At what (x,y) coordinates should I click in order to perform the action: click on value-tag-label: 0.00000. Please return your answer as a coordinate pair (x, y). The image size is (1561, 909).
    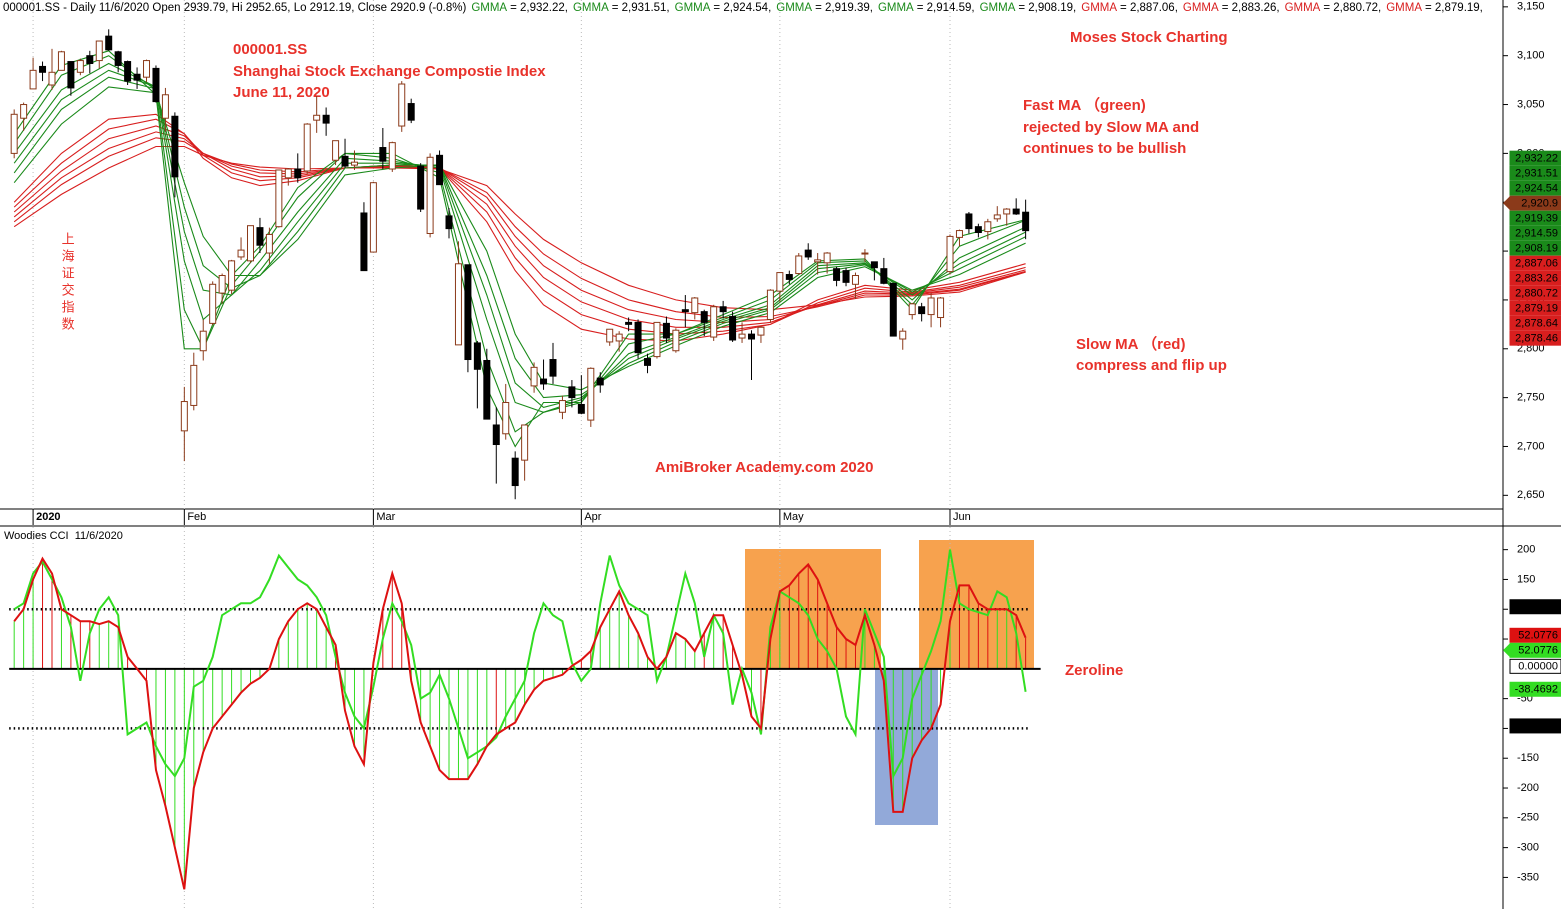
    Looking at the image, I should click on (1538, 667).